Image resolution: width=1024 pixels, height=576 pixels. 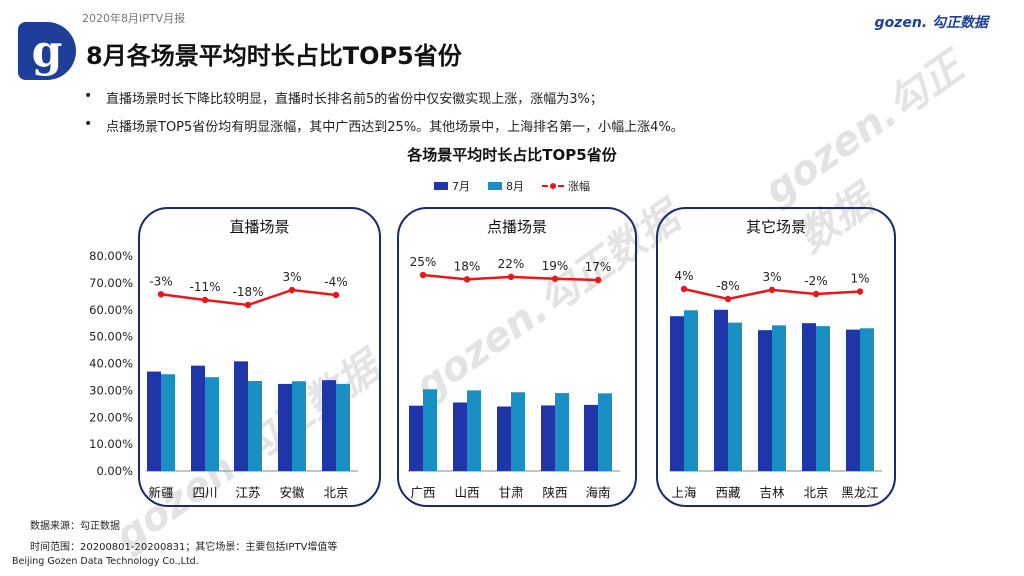 I want to click on y-tick-label: 80.00%, so click(x=111, y=256).